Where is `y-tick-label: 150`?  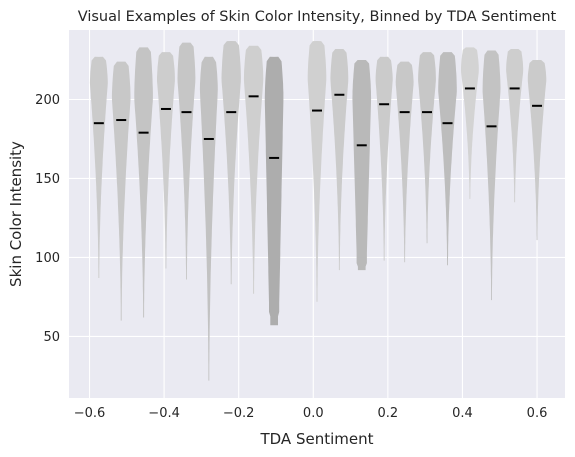 y-tick-label: 150 is located at coordinates (47, 179).